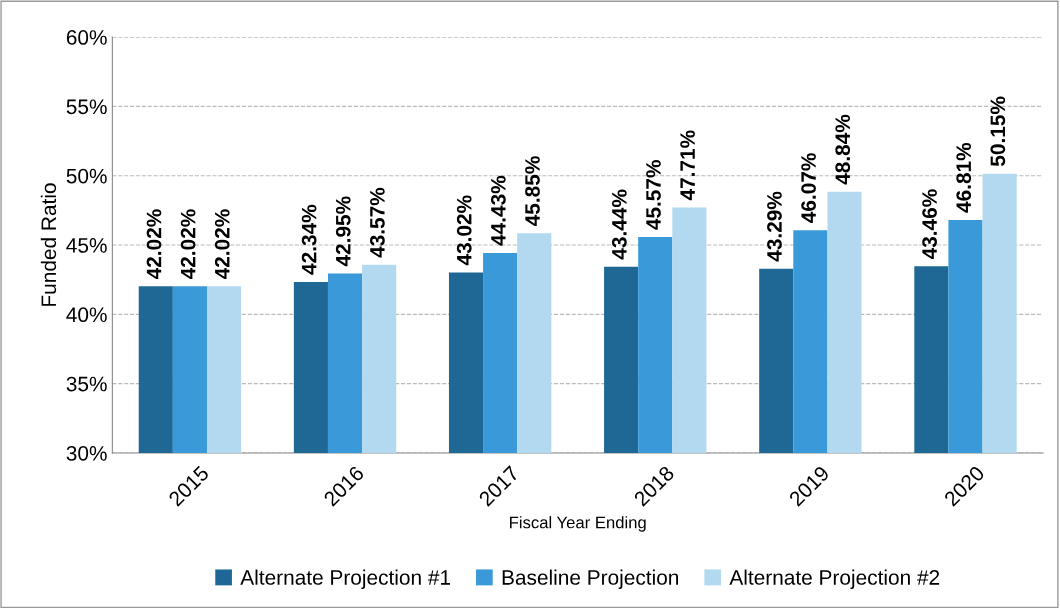 This screenshot has height=608, width=1060. I want to click on legend-label: Alternate Projection #2, so click(834, 579).